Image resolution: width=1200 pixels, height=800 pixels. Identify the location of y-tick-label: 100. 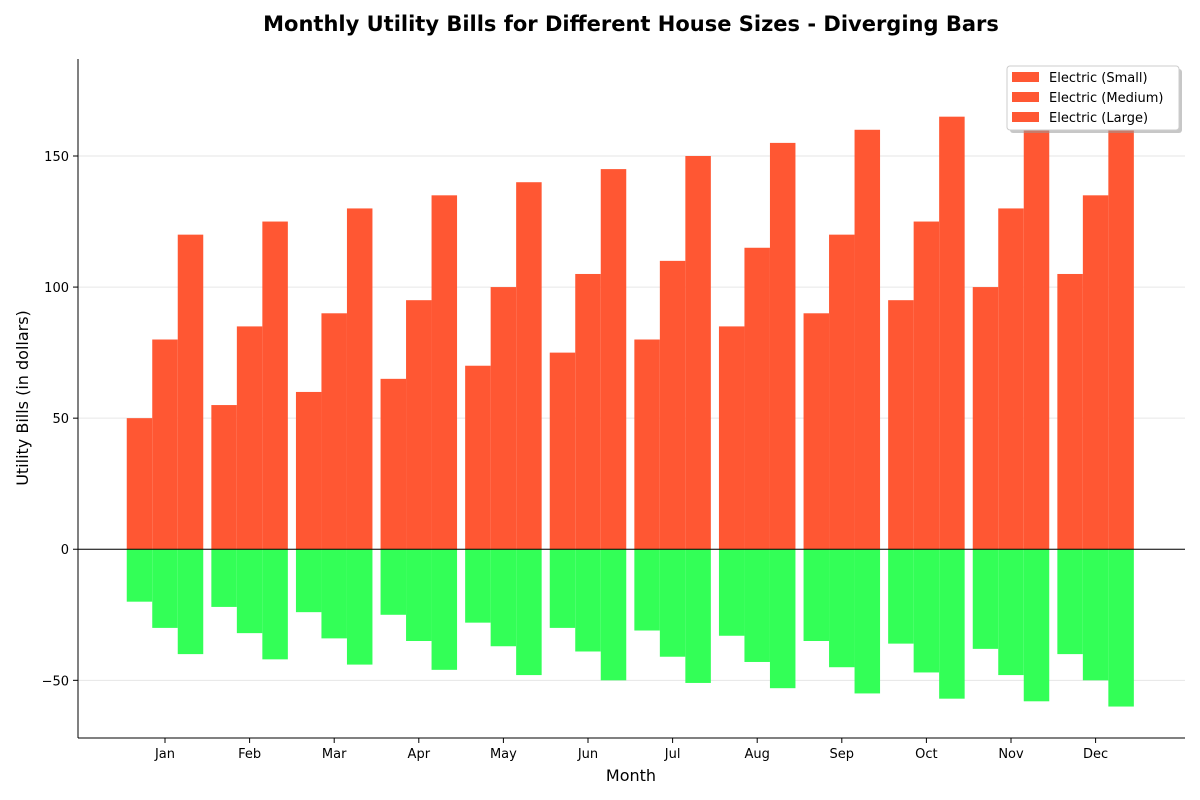
(56, 288).